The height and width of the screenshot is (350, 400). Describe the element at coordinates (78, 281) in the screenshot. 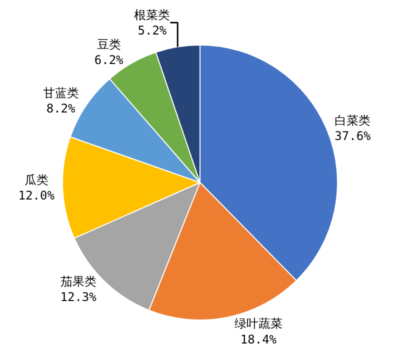

I see `slice-label: 茄果类` at that location.